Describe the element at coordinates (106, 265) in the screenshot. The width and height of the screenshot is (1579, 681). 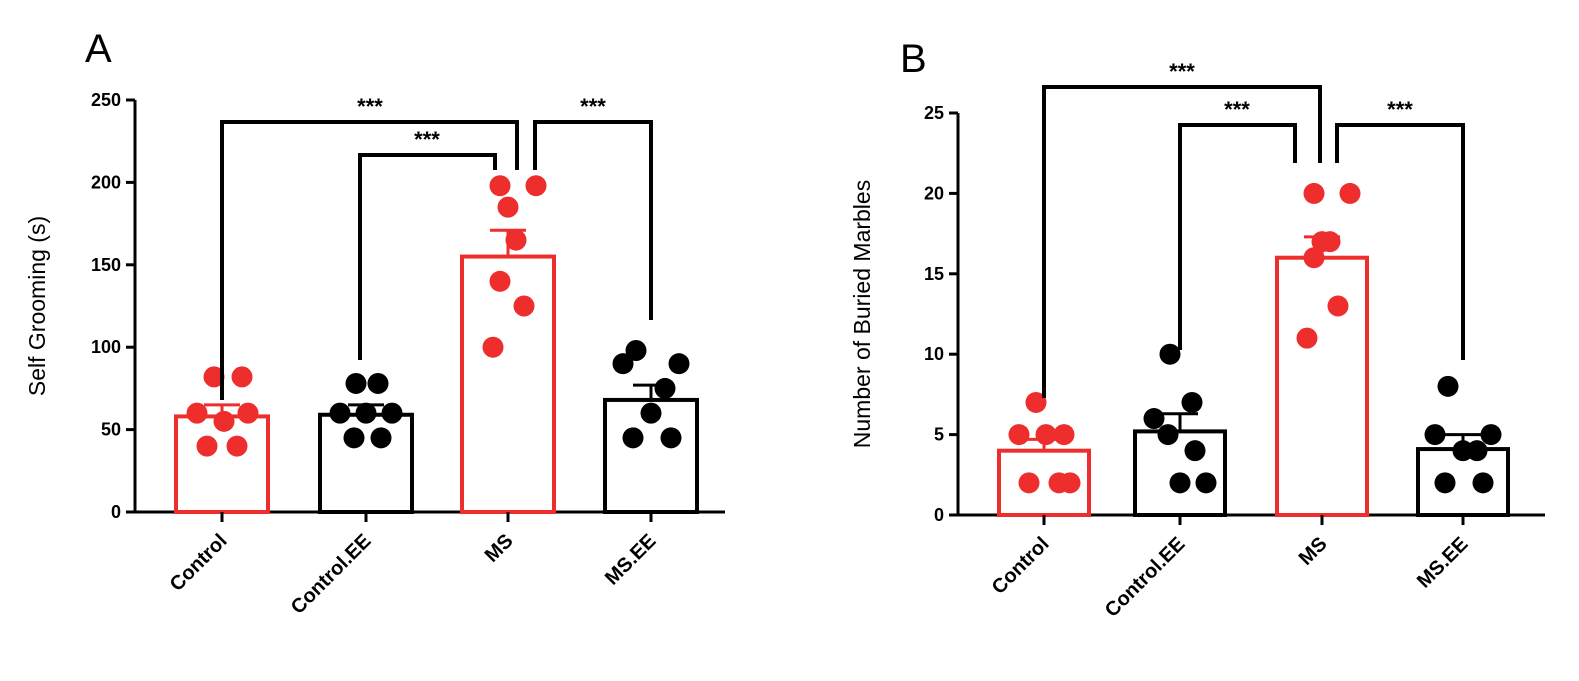
I see `y-tick-label: 150` at that location.